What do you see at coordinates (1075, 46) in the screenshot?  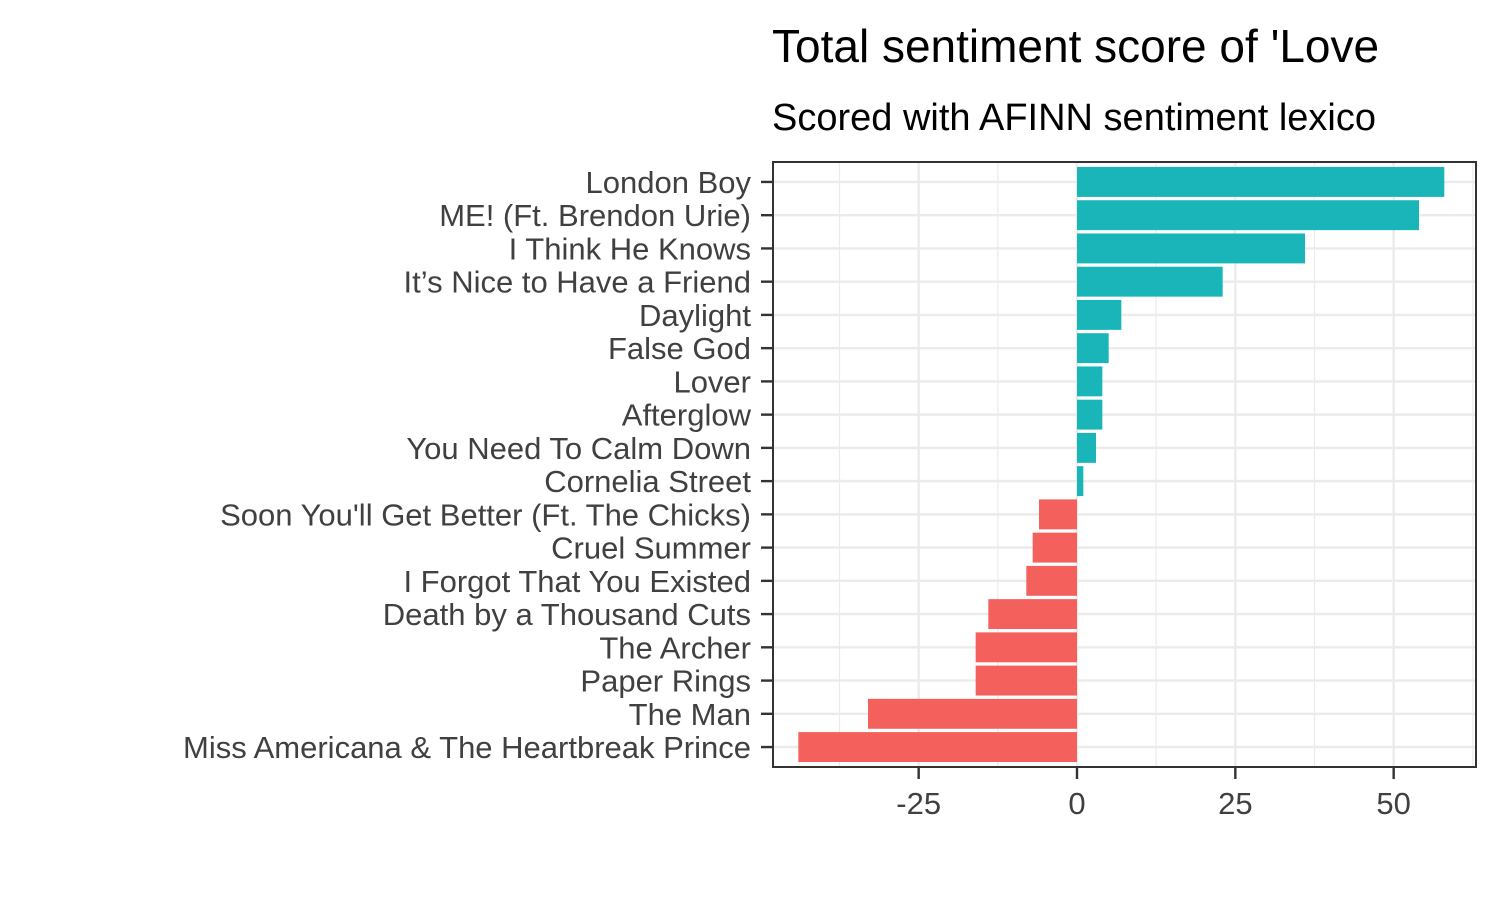 I see `chart-title: Total sentiment score of 'Love` at bounding box center [1075, 46].